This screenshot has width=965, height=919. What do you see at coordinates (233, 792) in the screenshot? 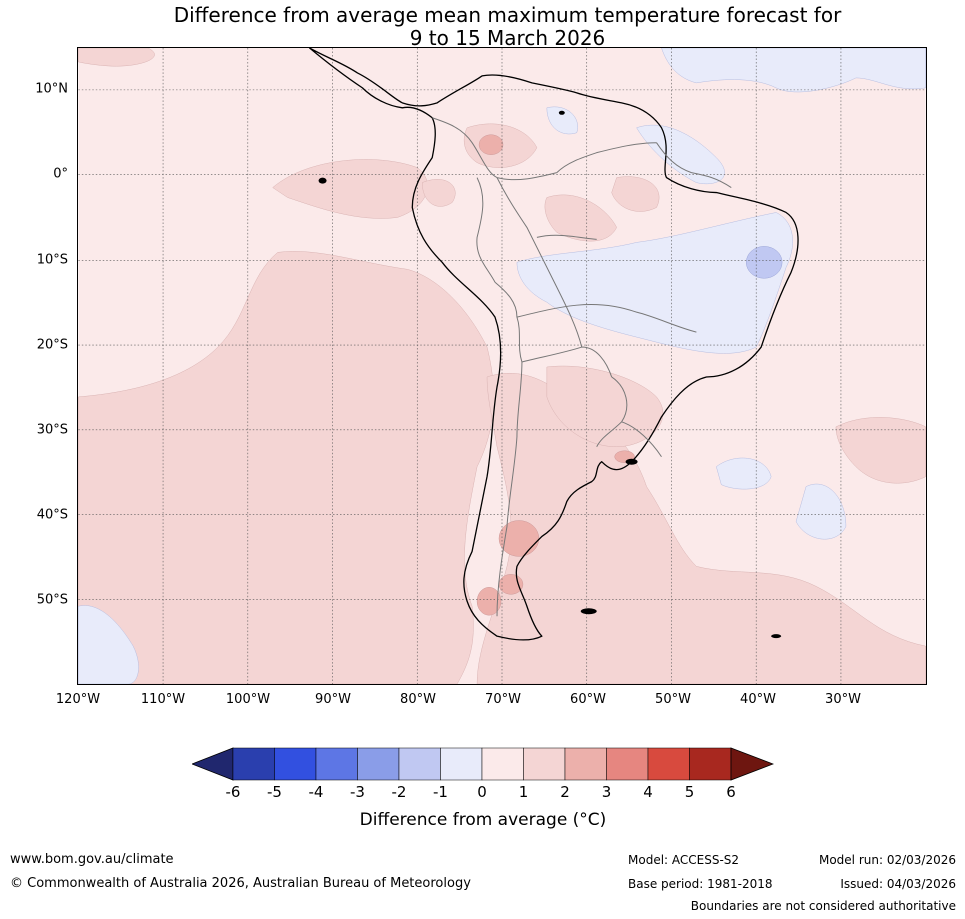
I see `colorbar-tick-m6: -6` at bounding box center [233, 792].